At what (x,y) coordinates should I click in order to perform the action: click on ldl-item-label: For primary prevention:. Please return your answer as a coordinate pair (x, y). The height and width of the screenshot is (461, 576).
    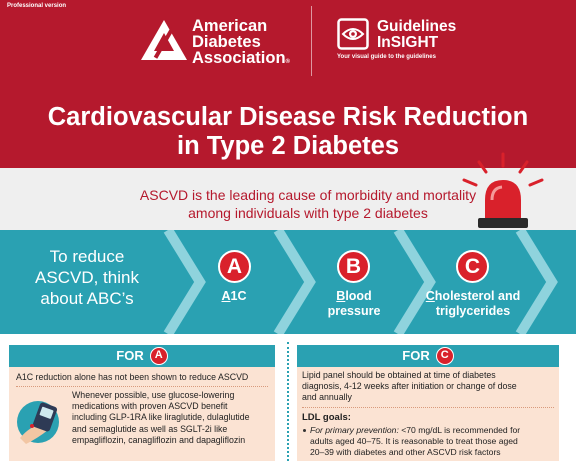
    Looking at the image, I should click on (354, 430).